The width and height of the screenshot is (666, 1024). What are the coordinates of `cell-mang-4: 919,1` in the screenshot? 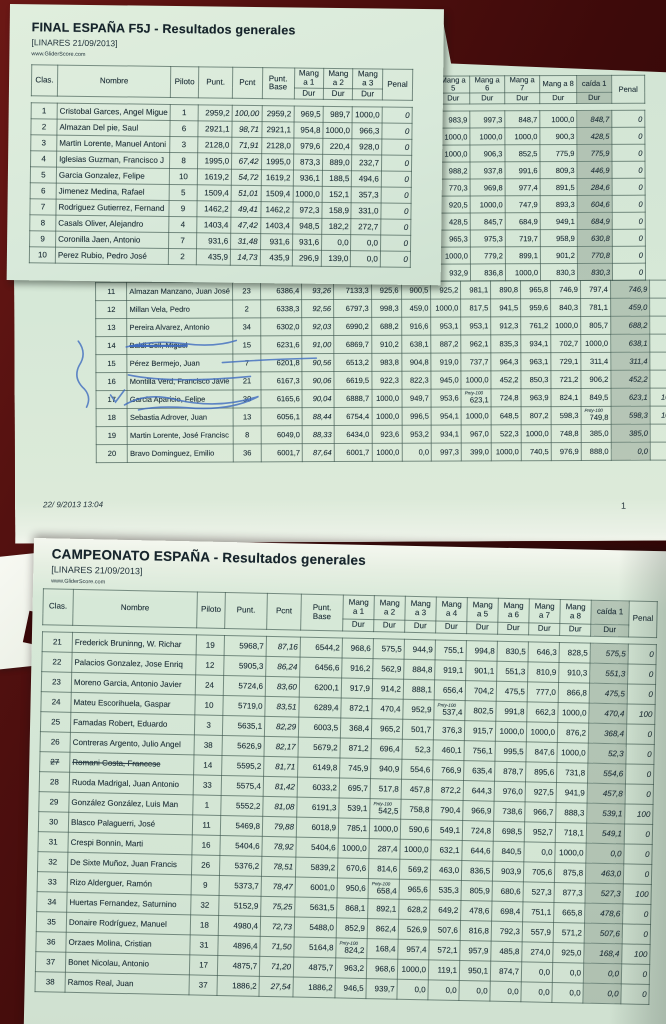 It's located at (450, 670).